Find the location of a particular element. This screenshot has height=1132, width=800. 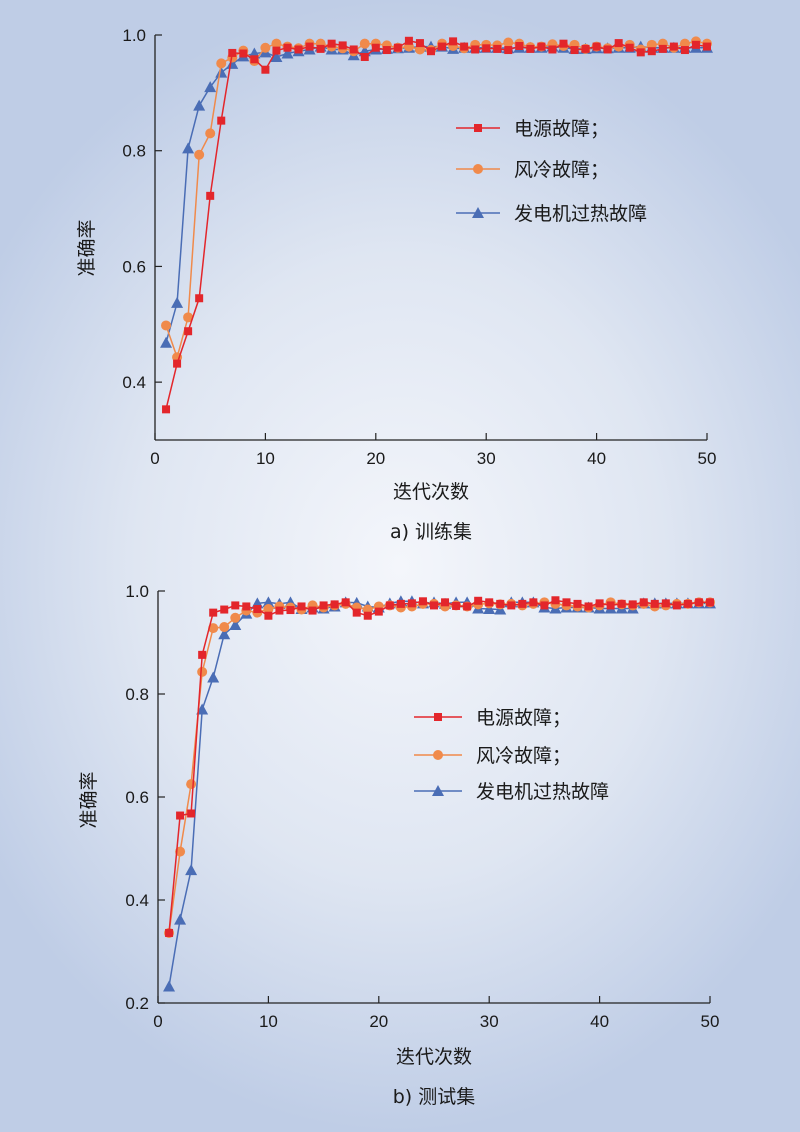

y-axis-title: 准确率 is located at coordinates (87, 247).